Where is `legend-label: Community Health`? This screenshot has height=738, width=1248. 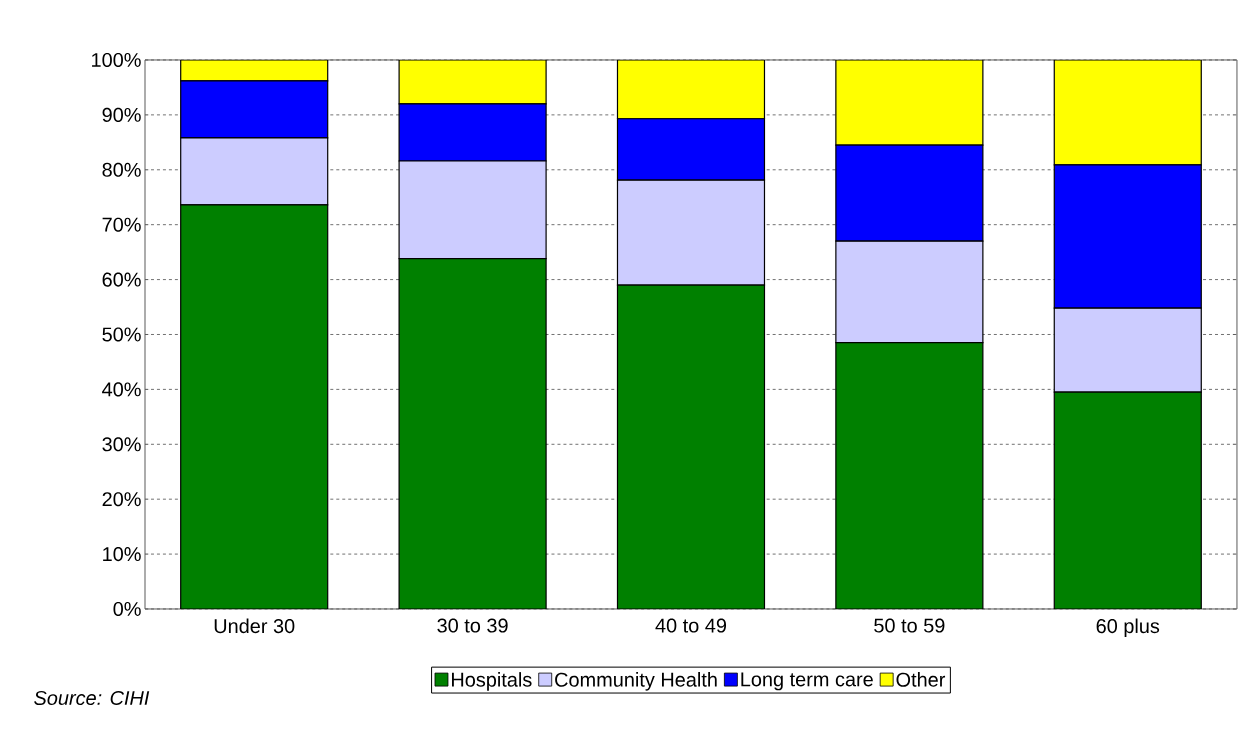 legend-label: Community Health is located at coordinates (636, 681).